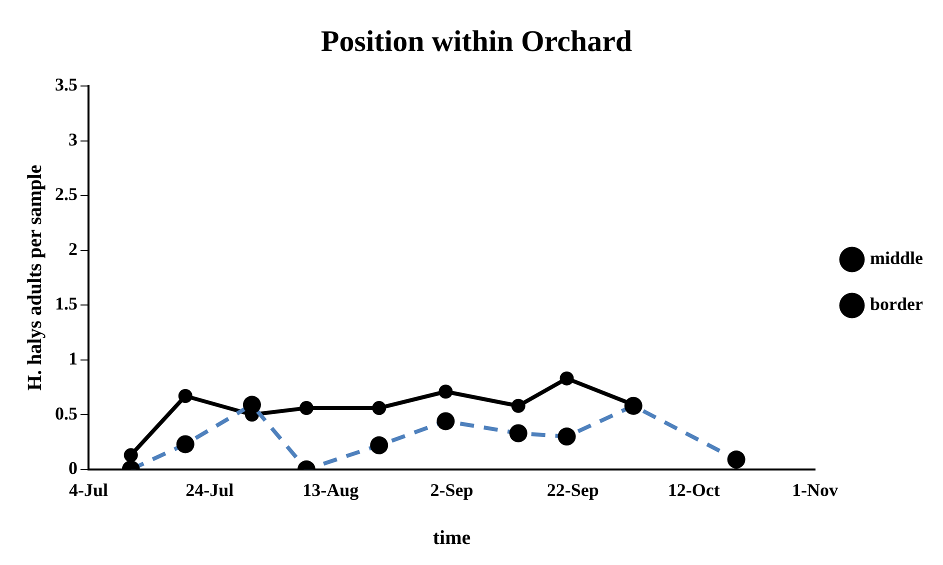 The height and width of the screenshot is (565, 943). Describe the element at coordinates (815, 490) in the screenshot. I see `x-tick-label: 1-Nov` at that location.